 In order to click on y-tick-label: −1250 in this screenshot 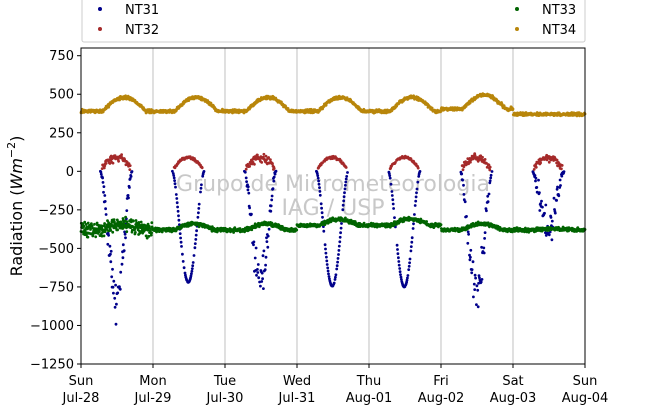, I will do `click(52, 365)`.